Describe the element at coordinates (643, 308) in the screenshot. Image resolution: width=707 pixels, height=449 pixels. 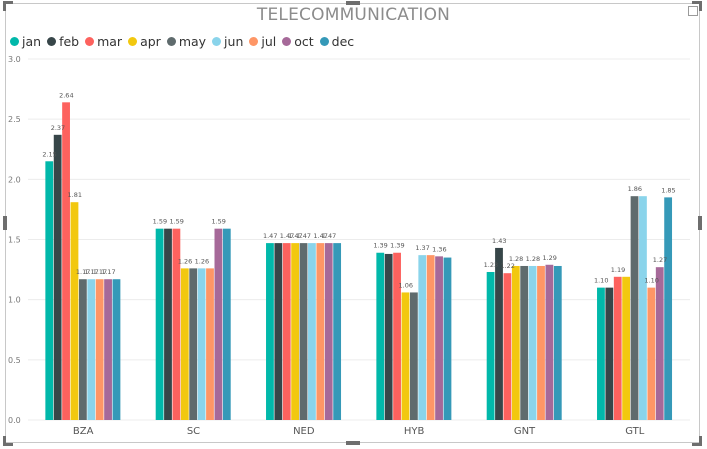
I see `bar-jun-gtl` at that location.